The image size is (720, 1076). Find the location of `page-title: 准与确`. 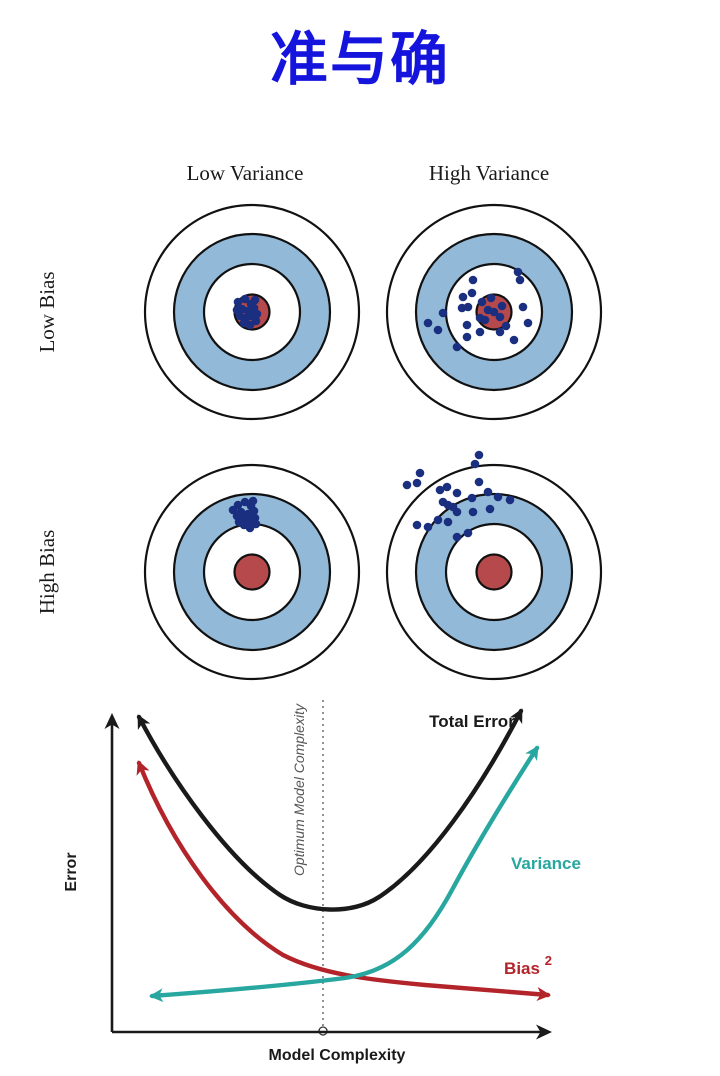

page-title: 准与确 is located at coordinates (359, 59).